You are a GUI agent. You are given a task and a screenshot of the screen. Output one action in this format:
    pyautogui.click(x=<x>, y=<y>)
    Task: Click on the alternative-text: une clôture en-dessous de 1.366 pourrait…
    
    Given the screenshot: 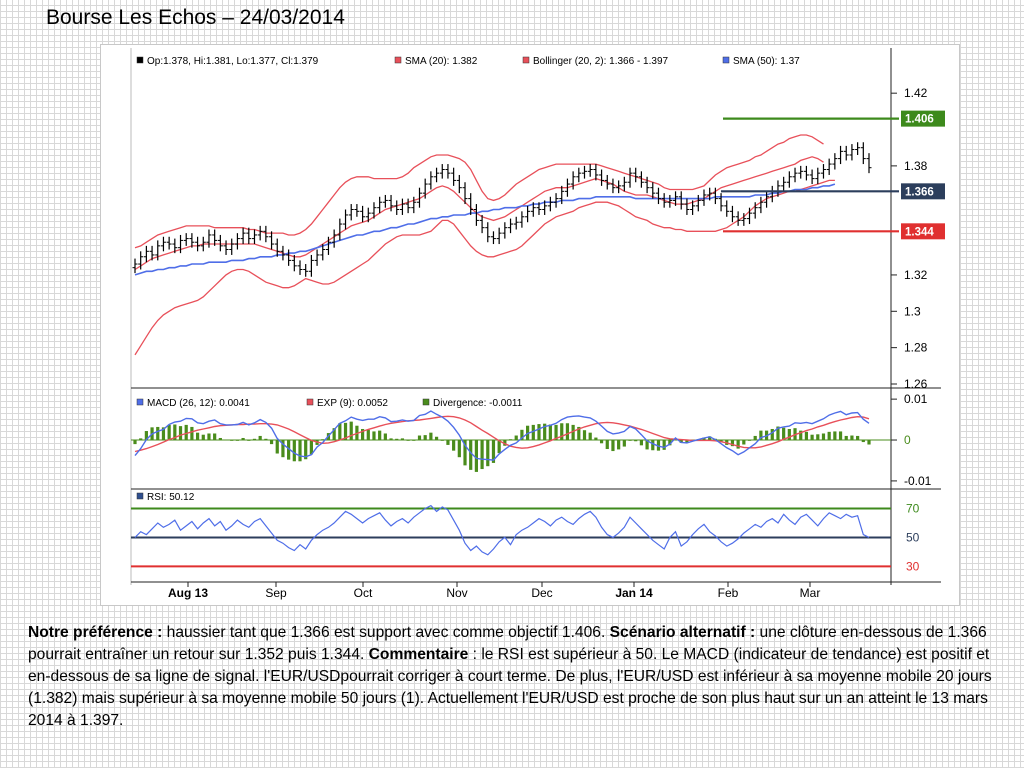 What is the action you would take?
    pyautogui.click(x=507, y=643)
    